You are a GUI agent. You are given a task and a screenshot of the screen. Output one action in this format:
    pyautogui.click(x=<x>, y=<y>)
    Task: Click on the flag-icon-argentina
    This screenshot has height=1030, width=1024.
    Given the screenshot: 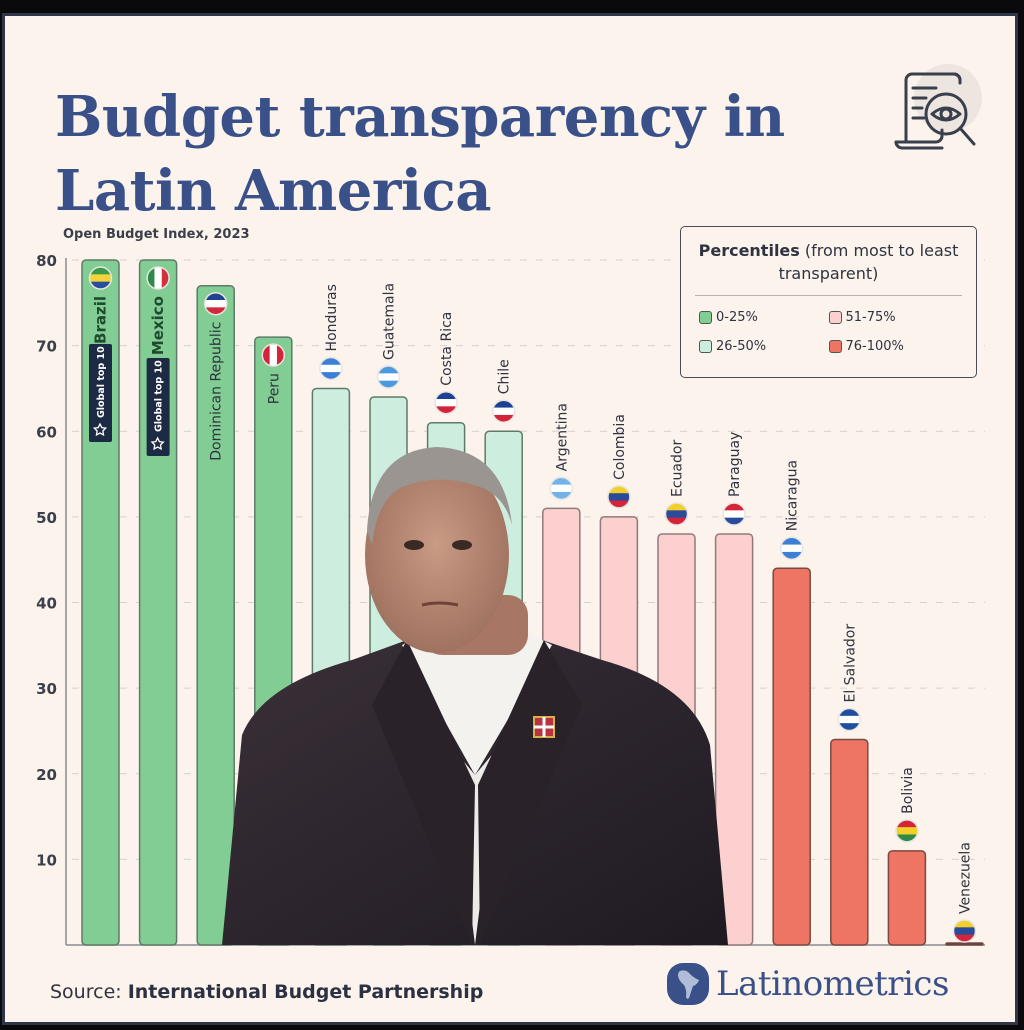 What is the action you would take?
    pyautogui.click(x=561, y=488)
    